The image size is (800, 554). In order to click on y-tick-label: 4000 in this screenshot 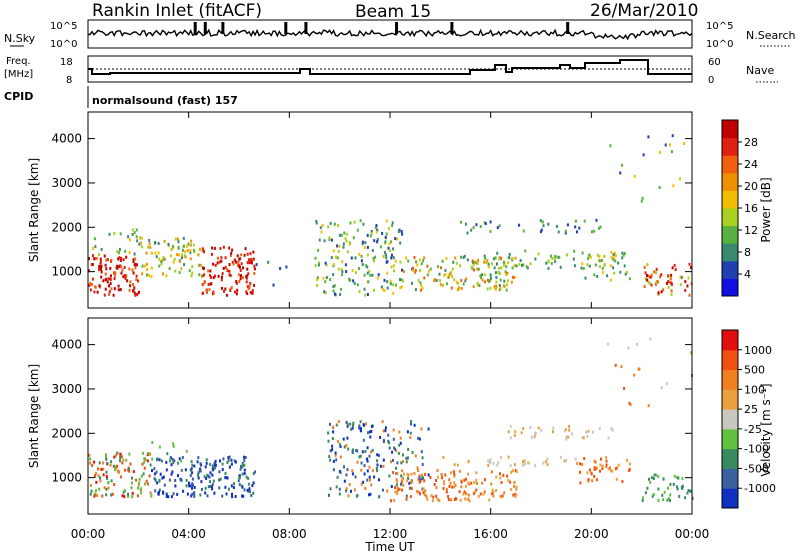, I will do `click(66, 139)`.